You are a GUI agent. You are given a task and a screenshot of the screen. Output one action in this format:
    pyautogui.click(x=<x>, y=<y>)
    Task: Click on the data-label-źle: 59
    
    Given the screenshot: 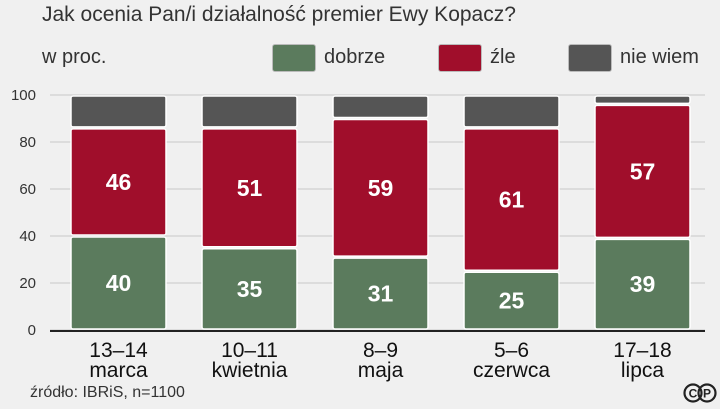 What is the action you would take?
    pyautogui.click(x=381, y=188)
    